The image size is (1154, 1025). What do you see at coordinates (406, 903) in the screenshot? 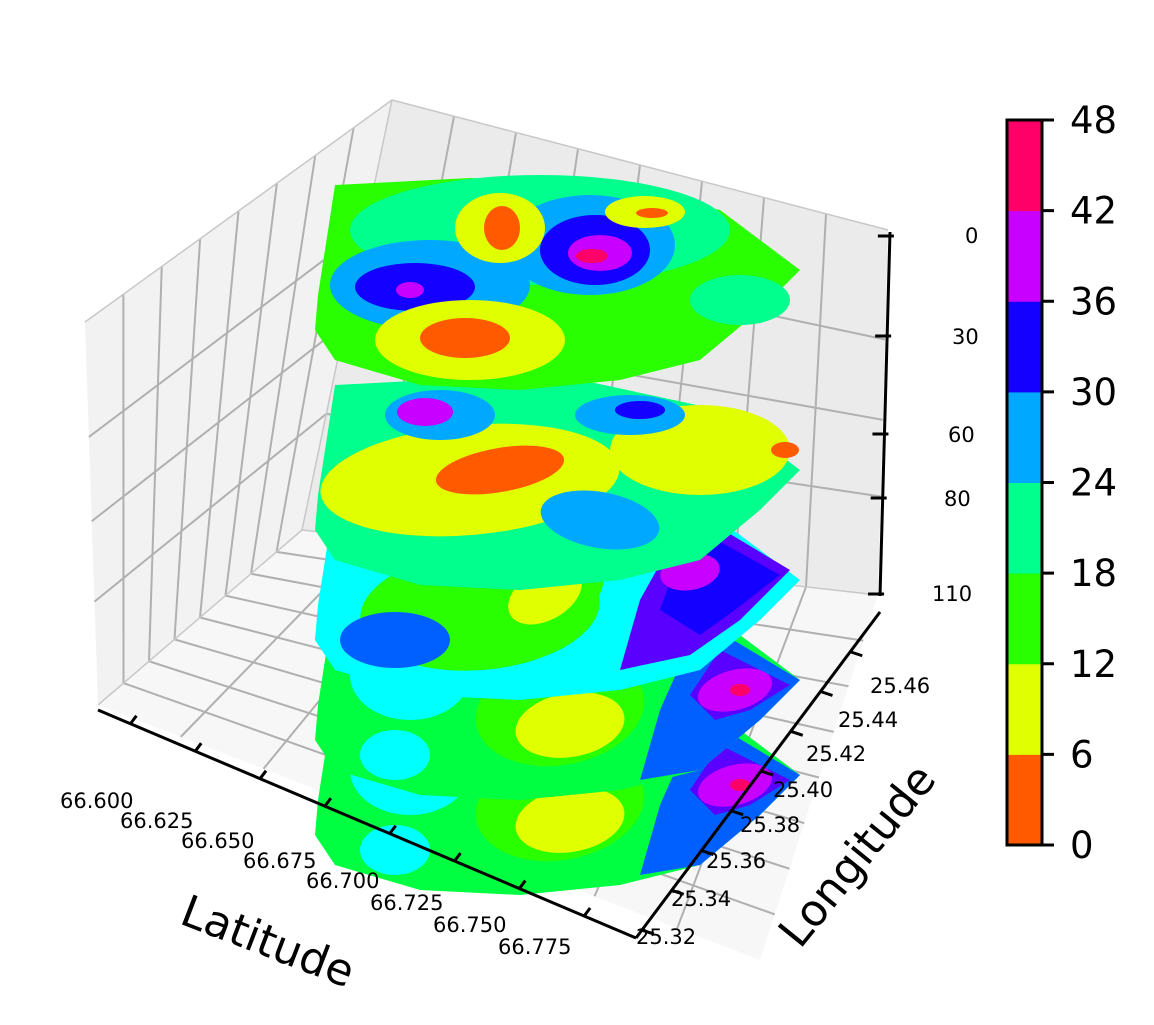
I see `x-tick-label: 66.725` at bounding box center [406, 903].